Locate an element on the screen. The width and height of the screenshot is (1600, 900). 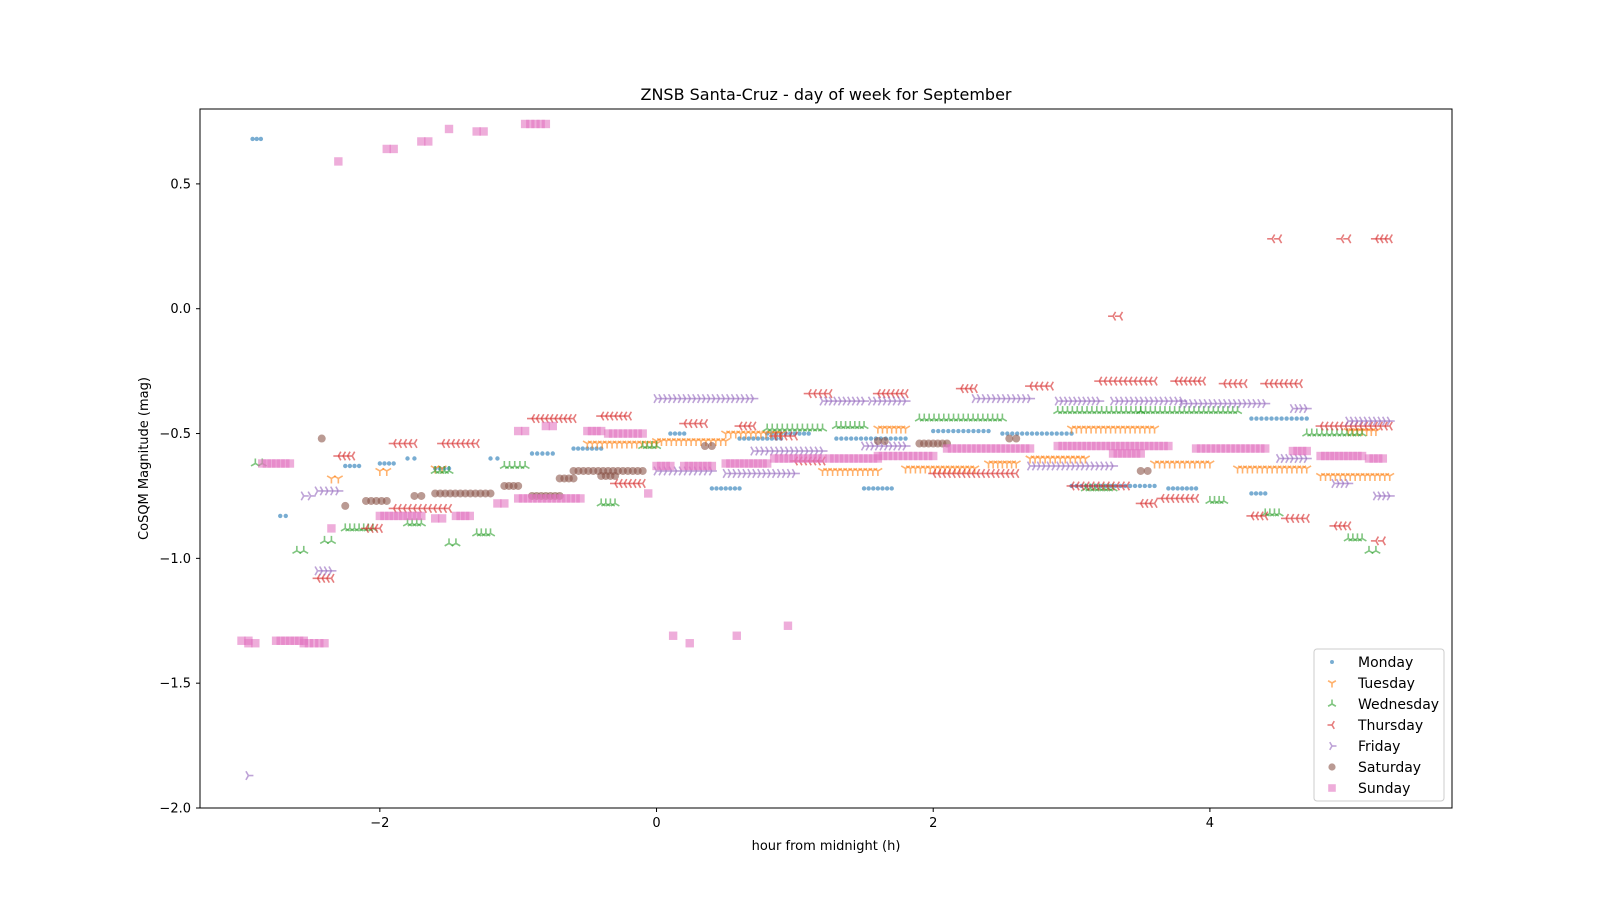
legend-marker is located at coordinates (1332, 684).